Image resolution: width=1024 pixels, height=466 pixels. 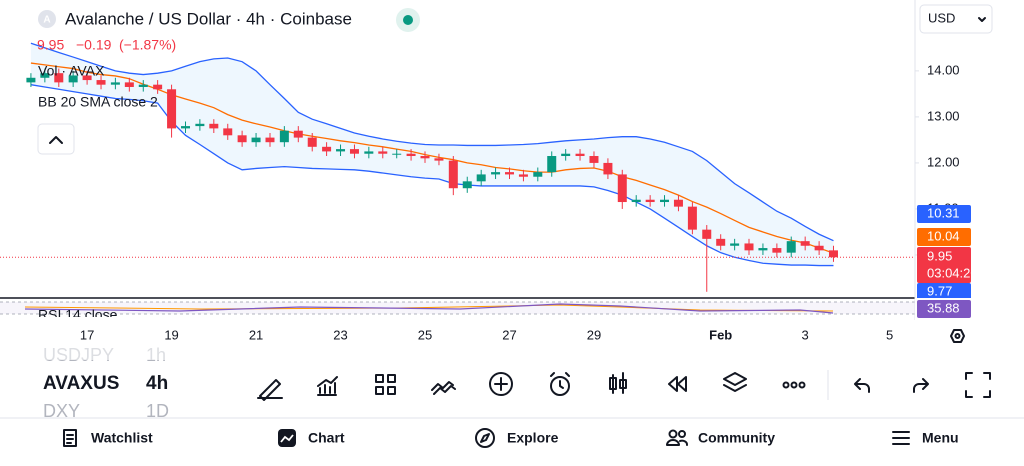 I want to click on watch-symbol: AVAXUS, so click(x=81, y=383).